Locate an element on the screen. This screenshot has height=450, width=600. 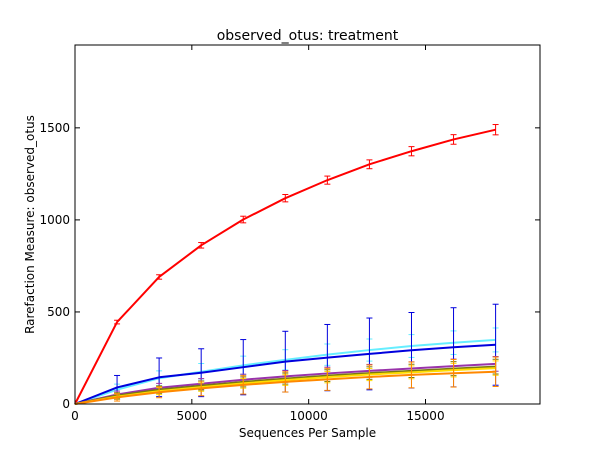
x-tick-label: 10000 is located at coordinates (309, 416).